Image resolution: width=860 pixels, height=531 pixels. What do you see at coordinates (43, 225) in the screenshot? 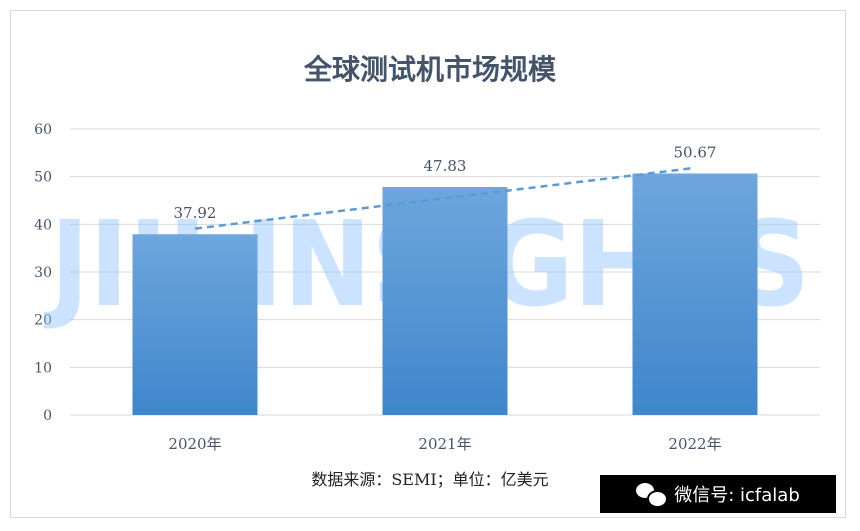
I see `y-tick-label: 40` at bounding box center [43, 225].